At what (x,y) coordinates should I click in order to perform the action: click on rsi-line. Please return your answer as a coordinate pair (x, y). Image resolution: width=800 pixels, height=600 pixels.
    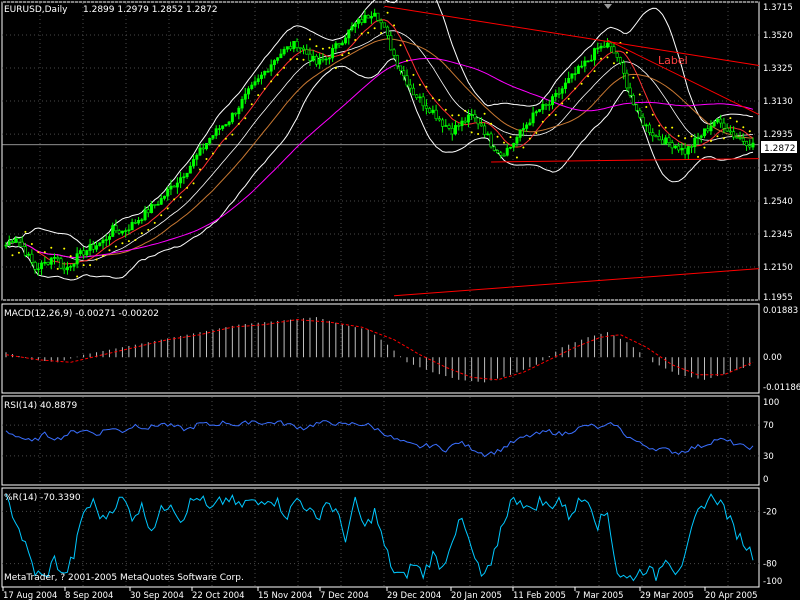
    Looking at the image, I should click on (379, 439).